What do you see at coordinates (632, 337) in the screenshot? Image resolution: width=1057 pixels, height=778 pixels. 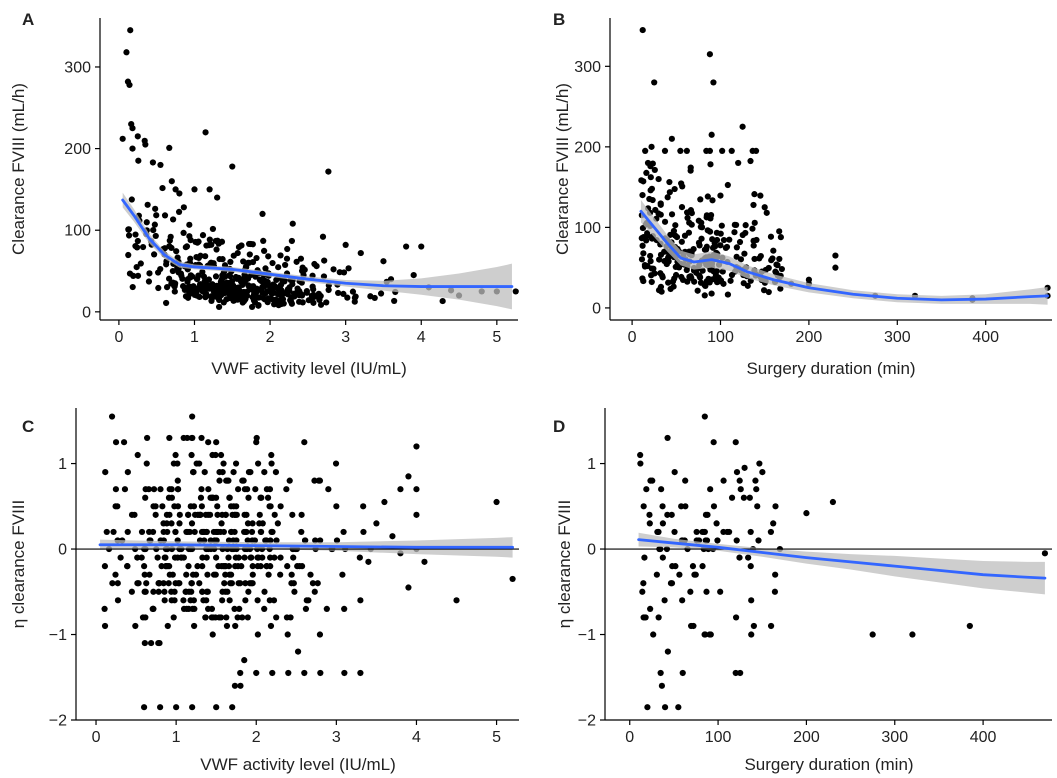 I see `x-tick-label-b-0: 0` at bounding box center [632, 337].